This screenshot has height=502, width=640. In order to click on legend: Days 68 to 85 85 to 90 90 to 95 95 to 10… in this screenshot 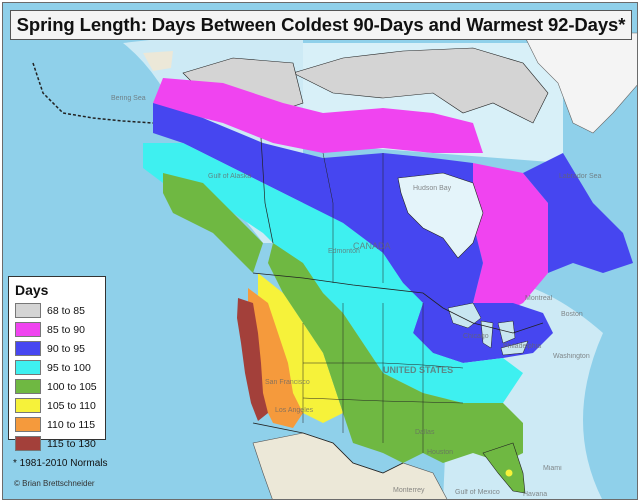, I will do `click(57, 363)`.